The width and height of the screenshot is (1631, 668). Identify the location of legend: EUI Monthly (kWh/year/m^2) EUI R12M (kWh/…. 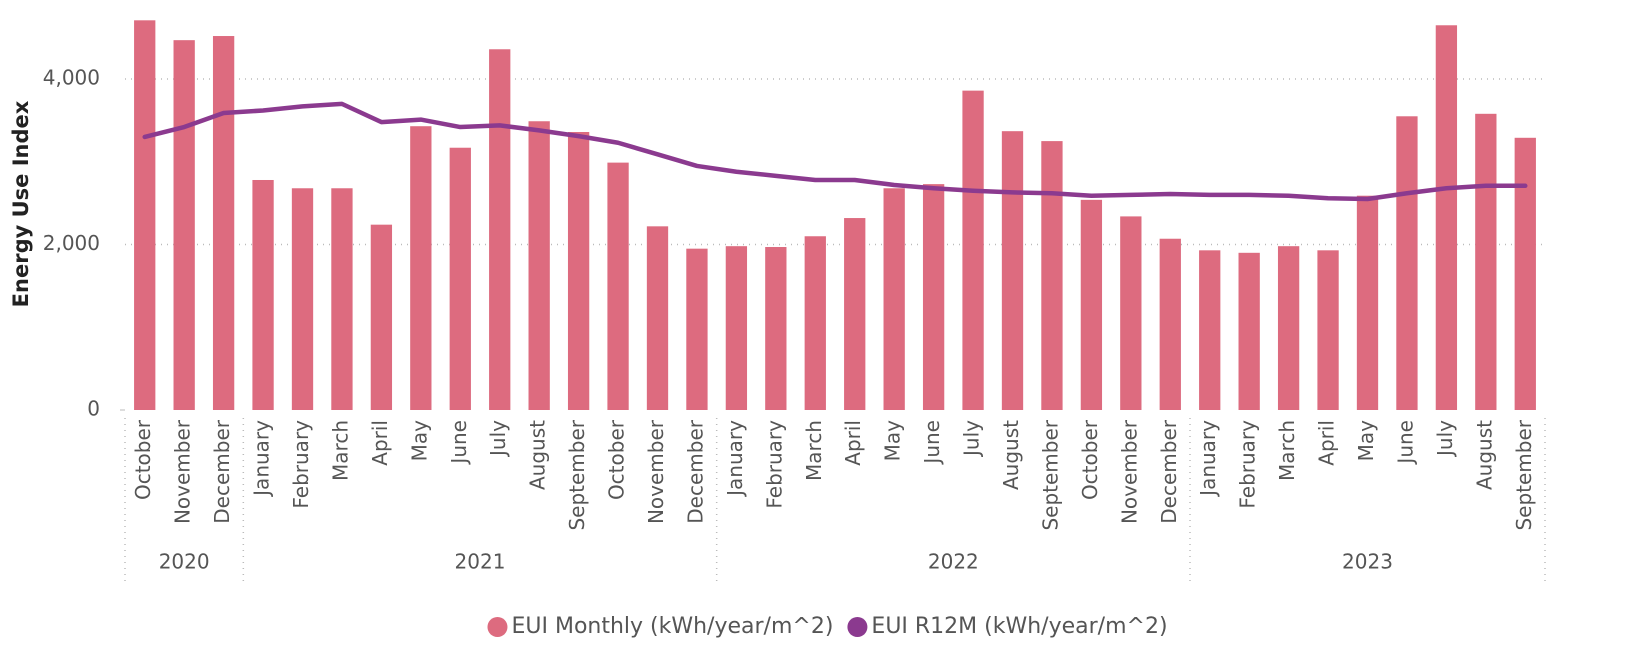
(827, 626).